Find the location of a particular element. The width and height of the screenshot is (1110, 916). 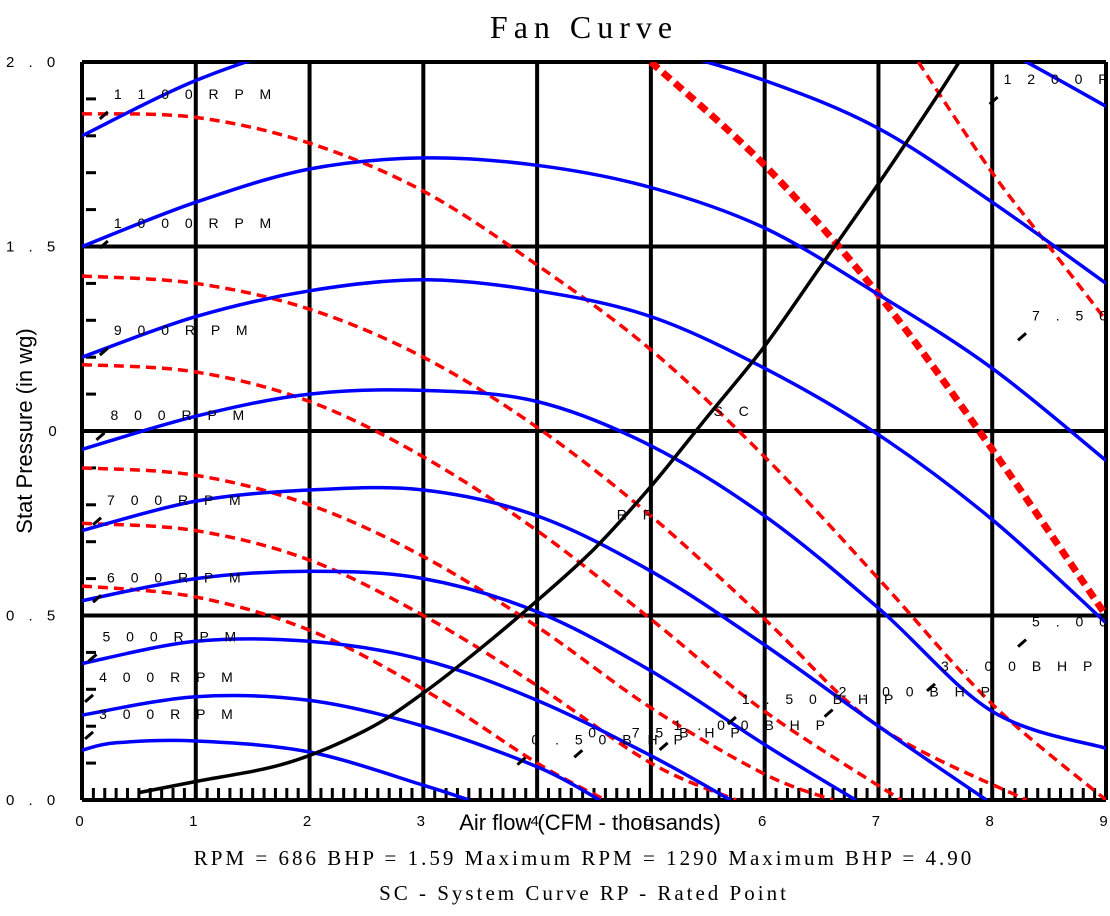

curve-label-1100-rpm: 1 1 0 0 R P M is located at coordinates (195, 94).